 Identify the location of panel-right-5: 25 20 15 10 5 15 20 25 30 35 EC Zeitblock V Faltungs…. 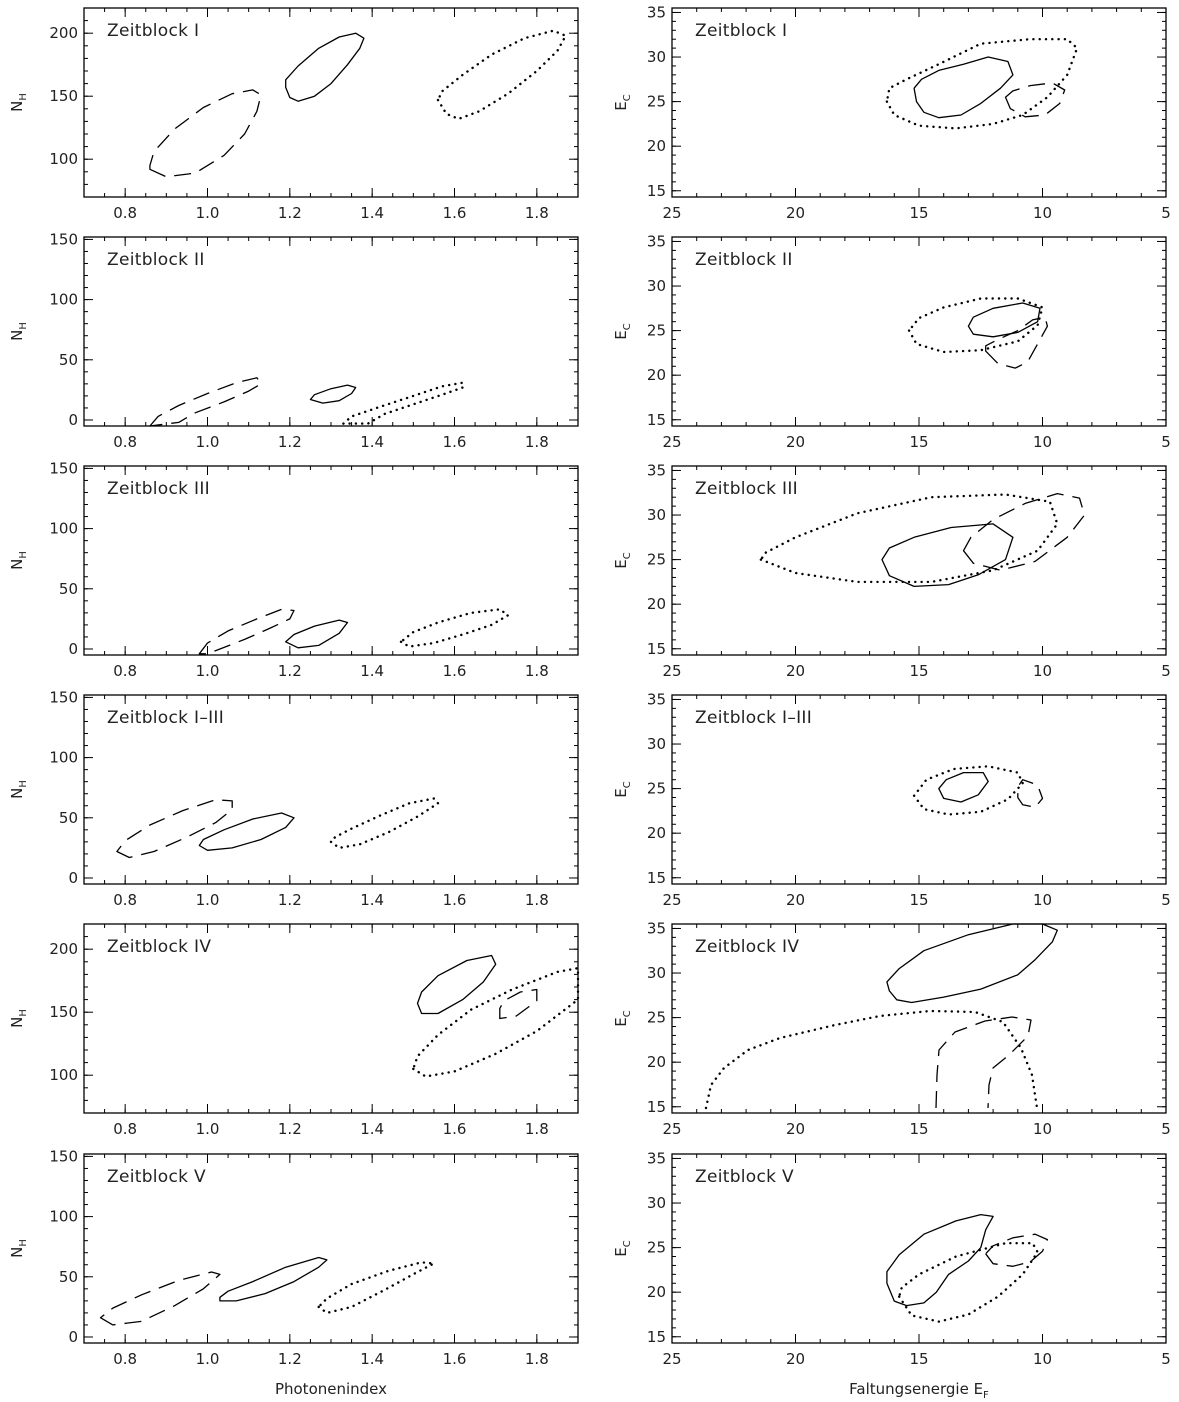
(891, 1275).